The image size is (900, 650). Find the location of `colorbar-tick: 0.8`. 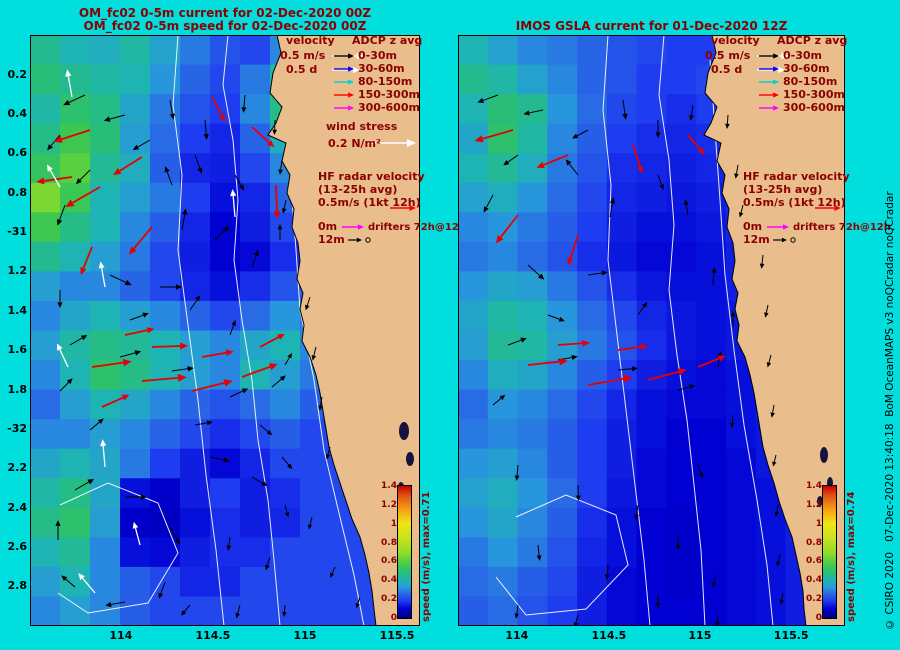

colorbar-tick: 0.8 is located at coordinates (389, 542).